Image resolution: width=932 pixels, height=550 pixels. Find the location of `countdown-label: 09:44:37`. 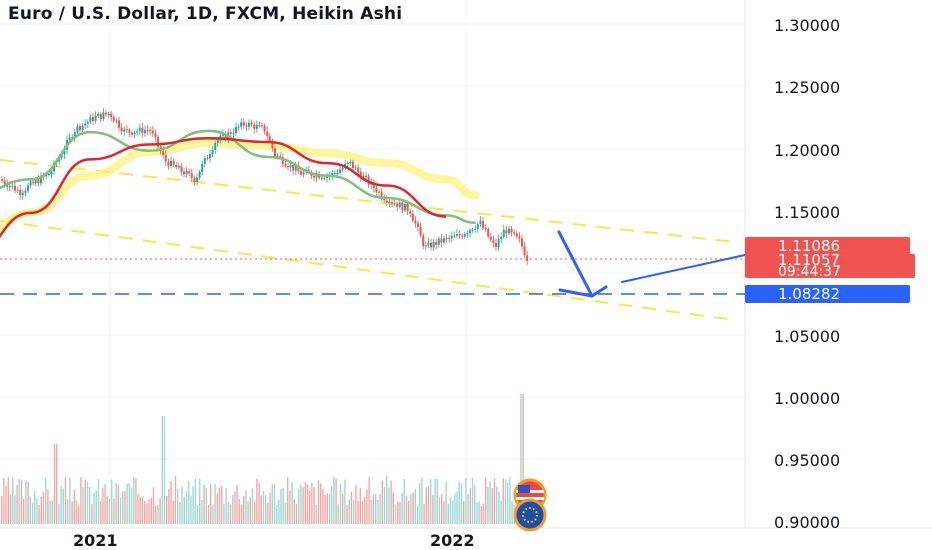

countdown-label: 09:44:37 is located at coordinates (809, 272).